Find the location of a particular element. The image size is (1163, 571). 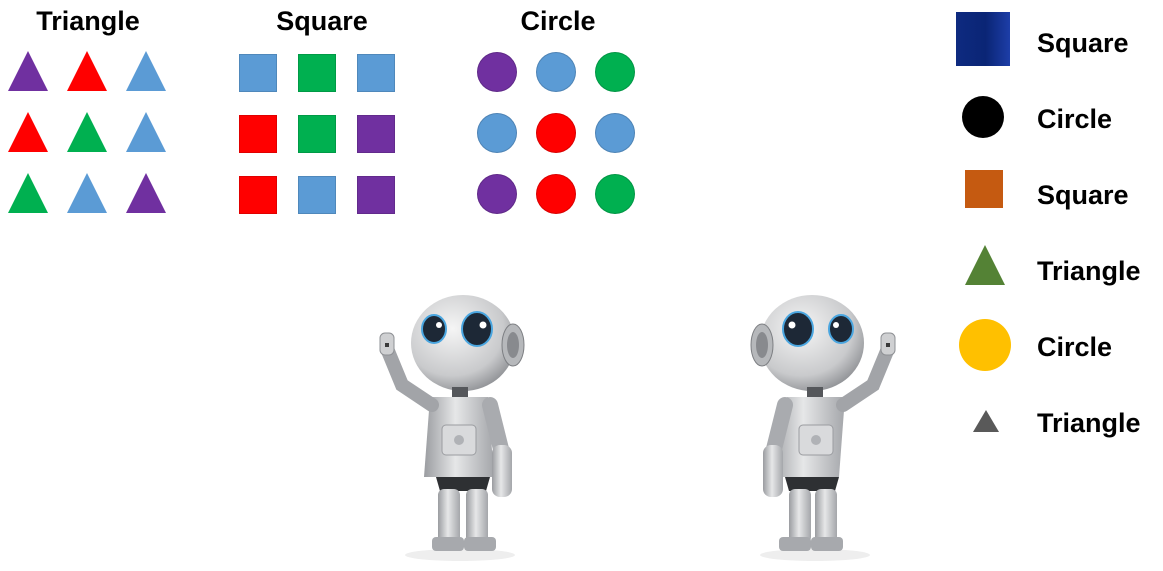

circle-heading: Circle is located at coordinates (558, 21).